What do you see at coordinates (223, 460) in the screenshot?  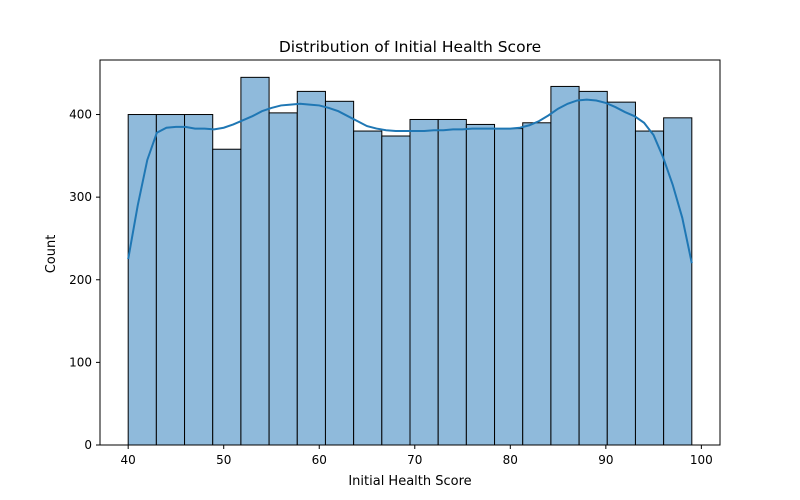 I see `x-tick-label: 50` at bounding box center [223, 460].